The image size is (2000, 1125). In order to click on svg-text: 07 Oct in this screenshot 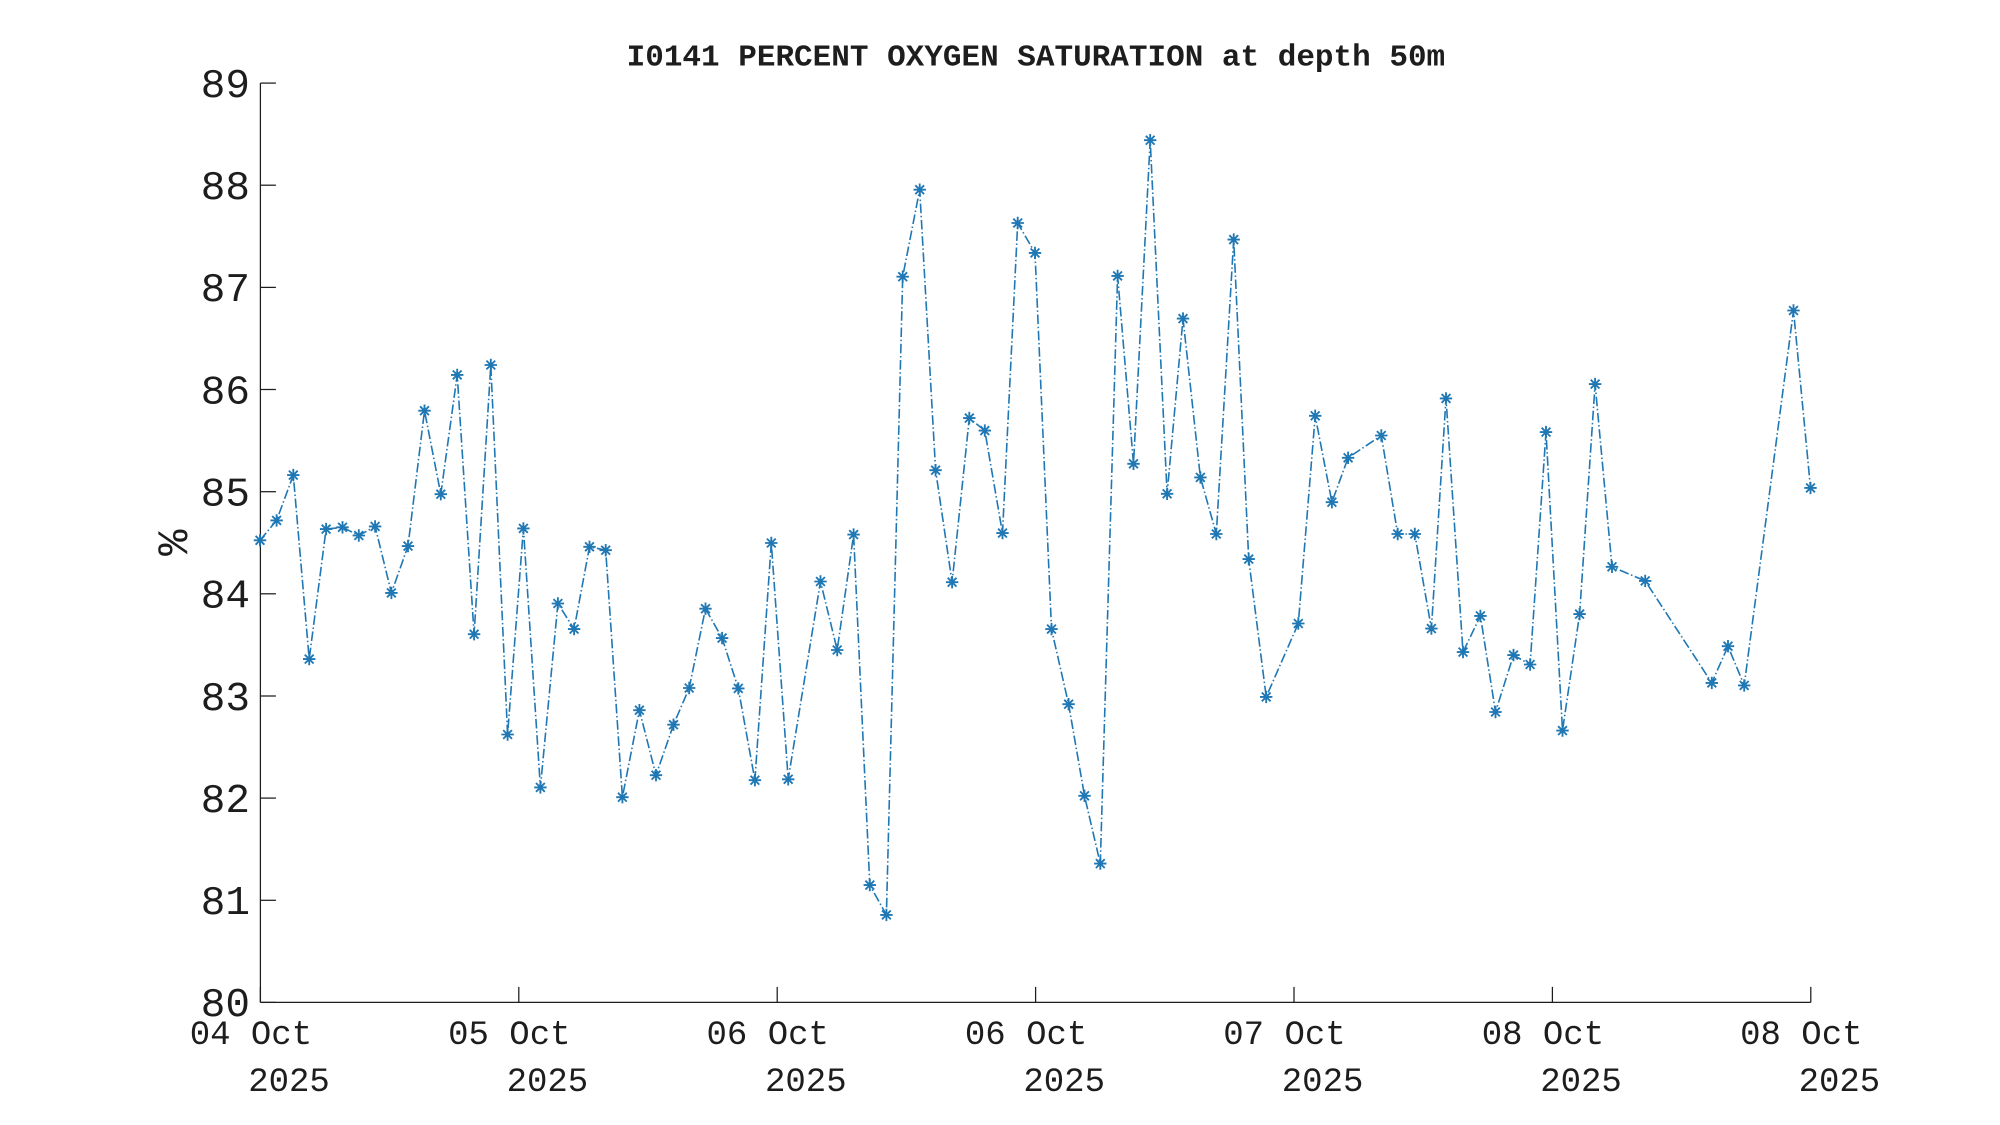, I will do `click(1284, 1036)`.